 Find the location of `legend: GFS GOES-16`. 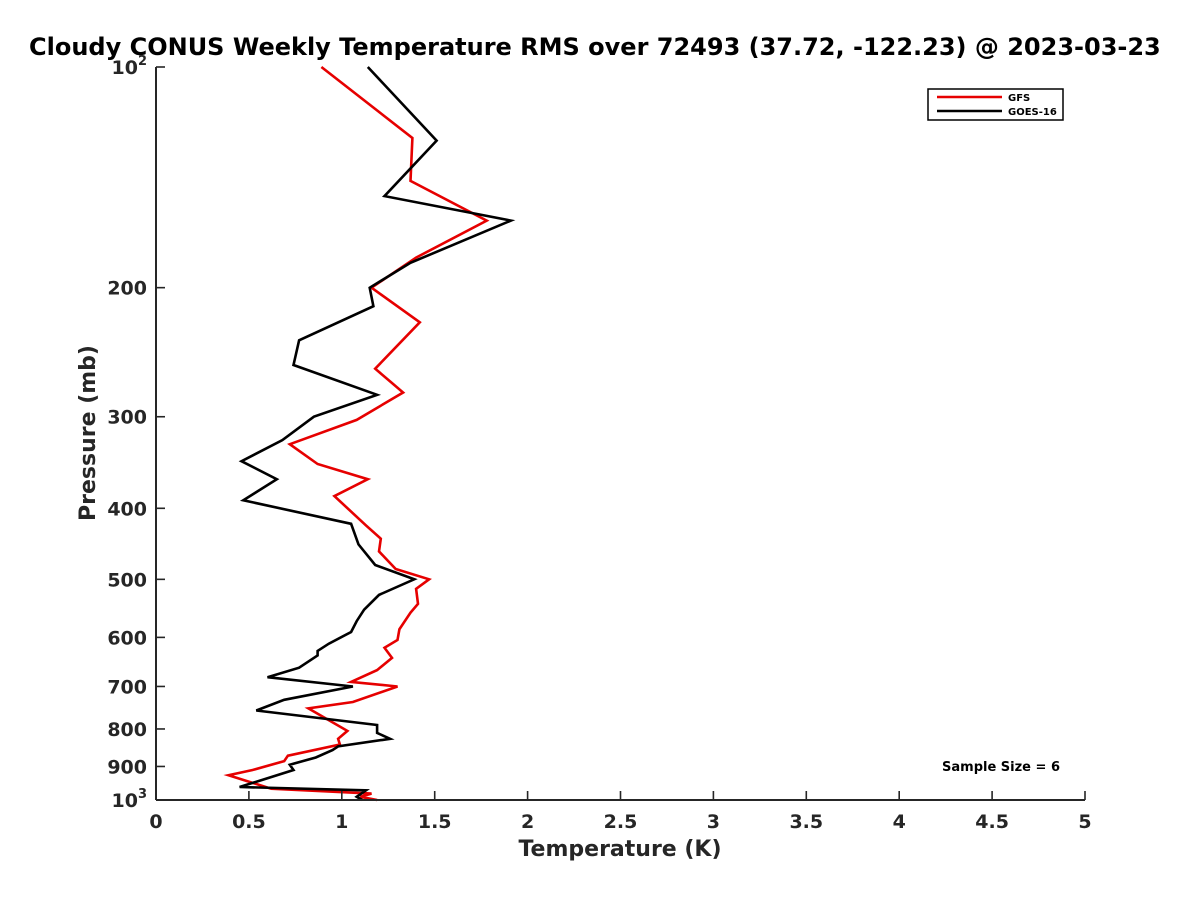

legend: GFS GOES-16 is located at coordinates (995, 104).